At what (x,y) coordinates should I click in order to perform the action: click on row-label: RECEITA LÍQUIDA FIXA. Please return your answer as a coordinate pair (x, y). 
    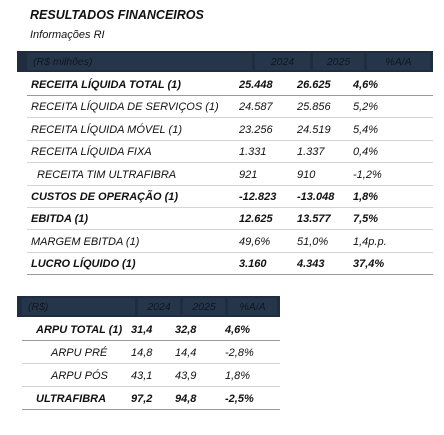
    Looking at the image, I should click on (91, 152).